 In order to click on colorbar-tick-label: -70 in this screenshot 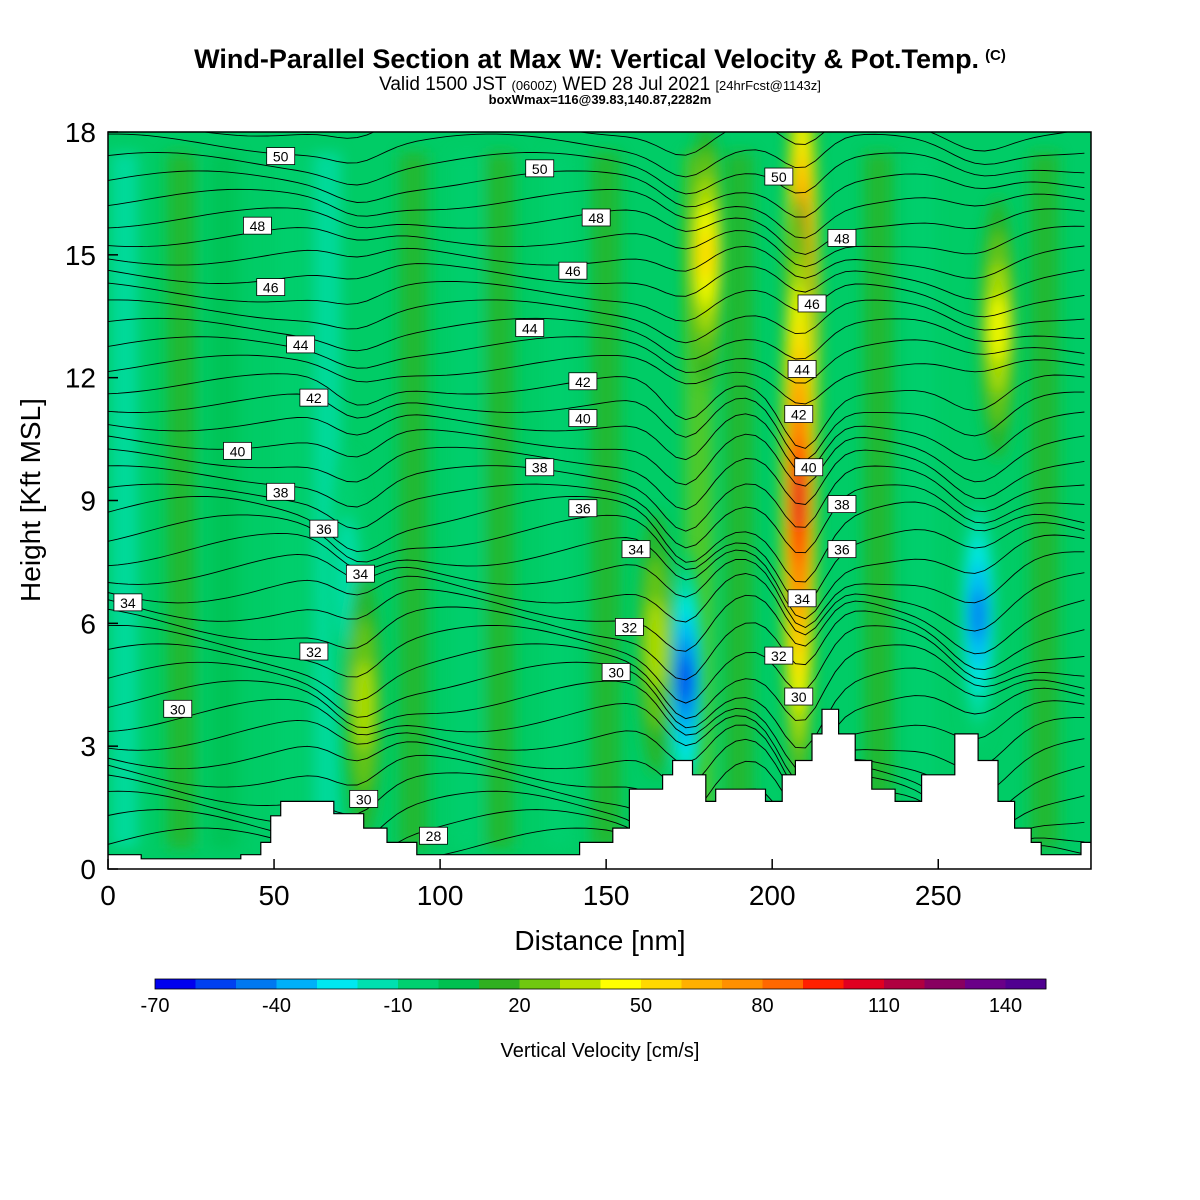, I will do `click(155, 1006)`.